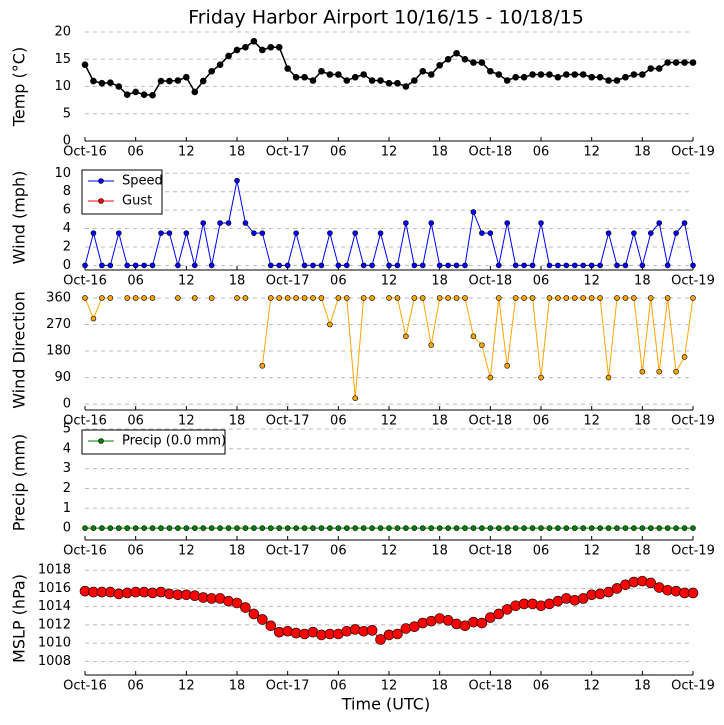  Describe the element at coordinates (67, 448) in the screenshot. I see `y-tick-label: 4` at that location.